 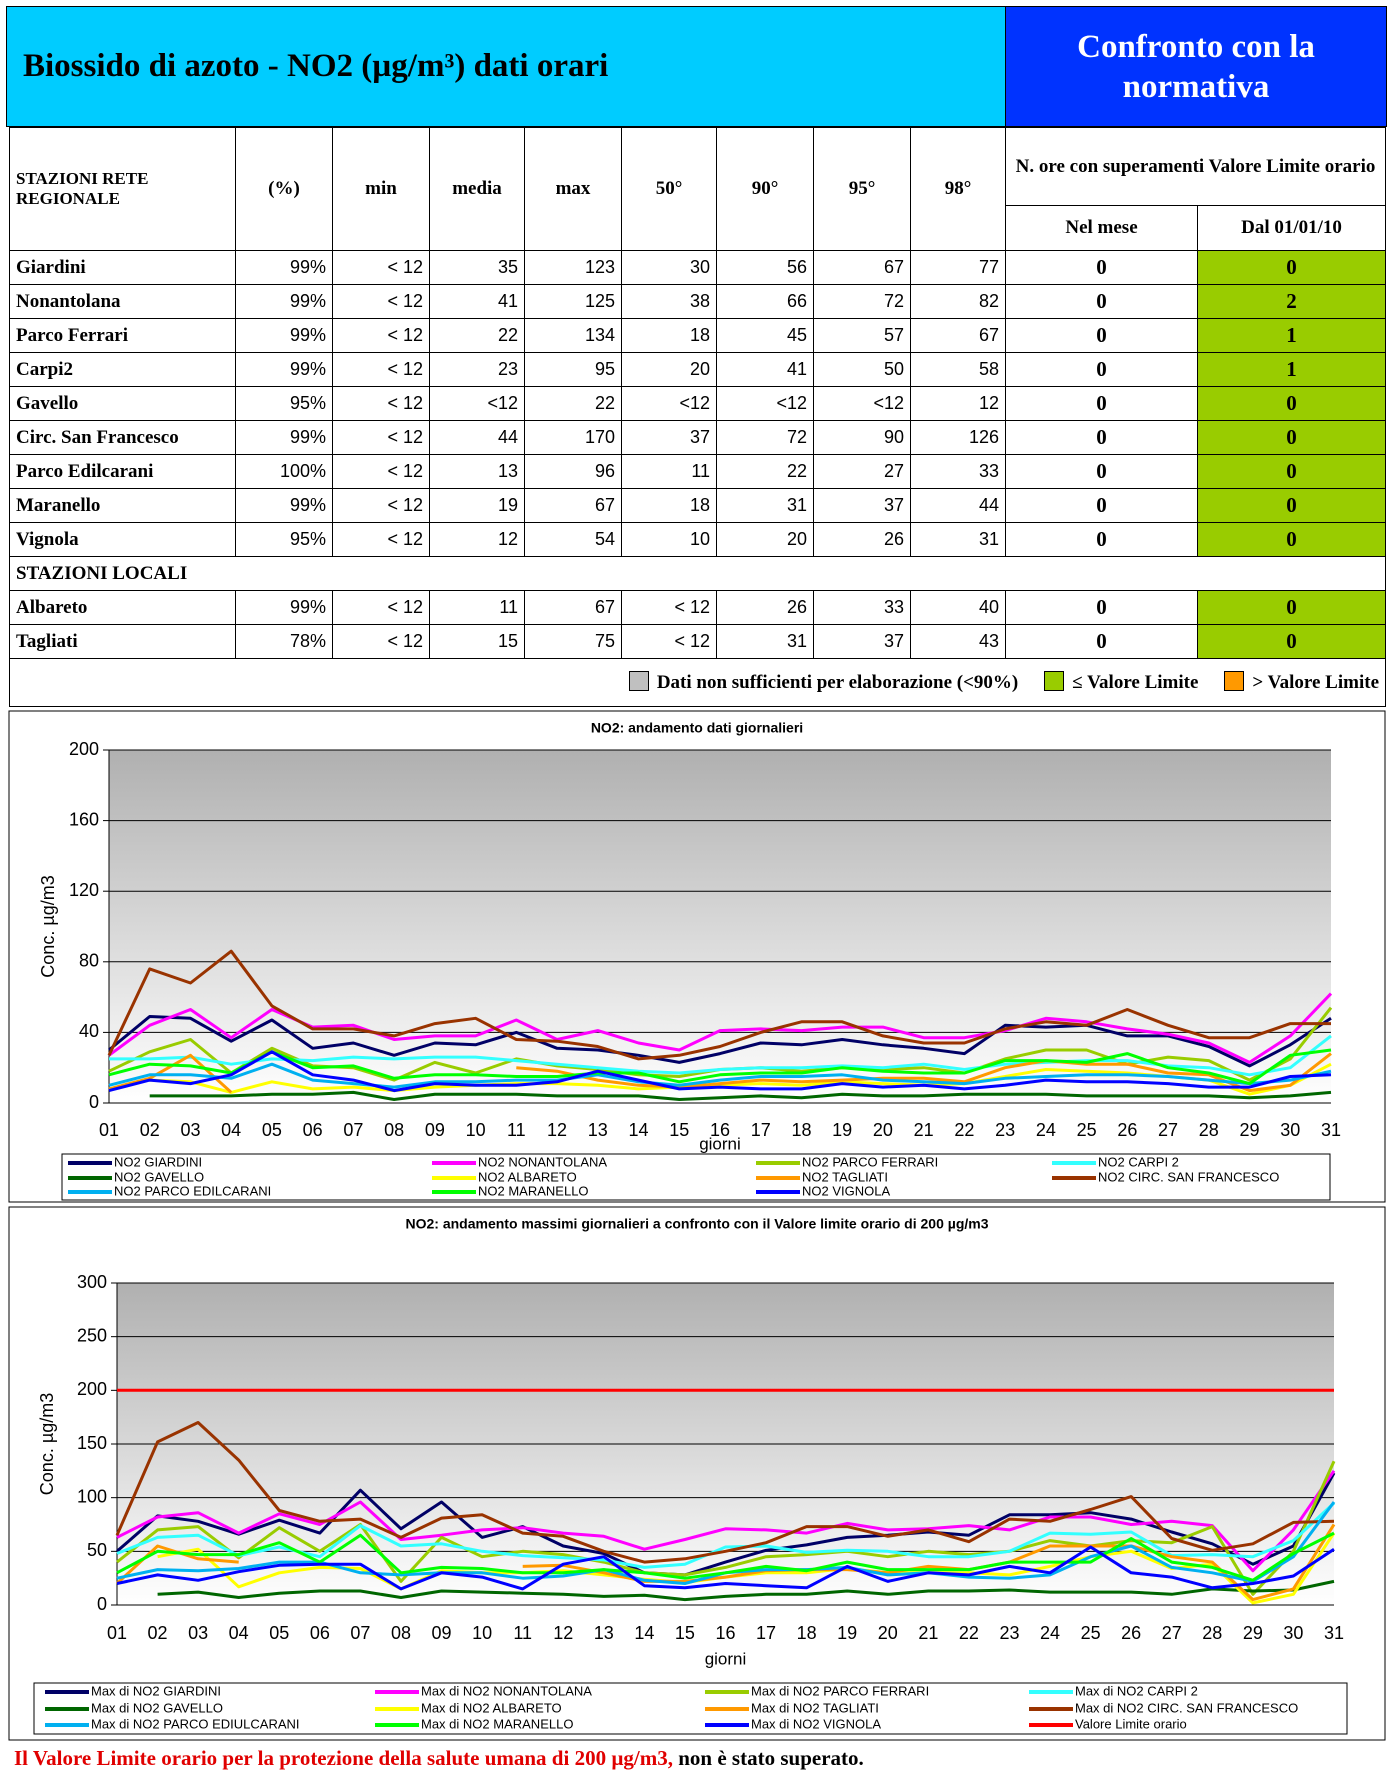 What do you see at coordinates (1135, 682) in the screenshot?
I see `legend-label: ≤ Valore Limite` at bounding box center [1135, 682].